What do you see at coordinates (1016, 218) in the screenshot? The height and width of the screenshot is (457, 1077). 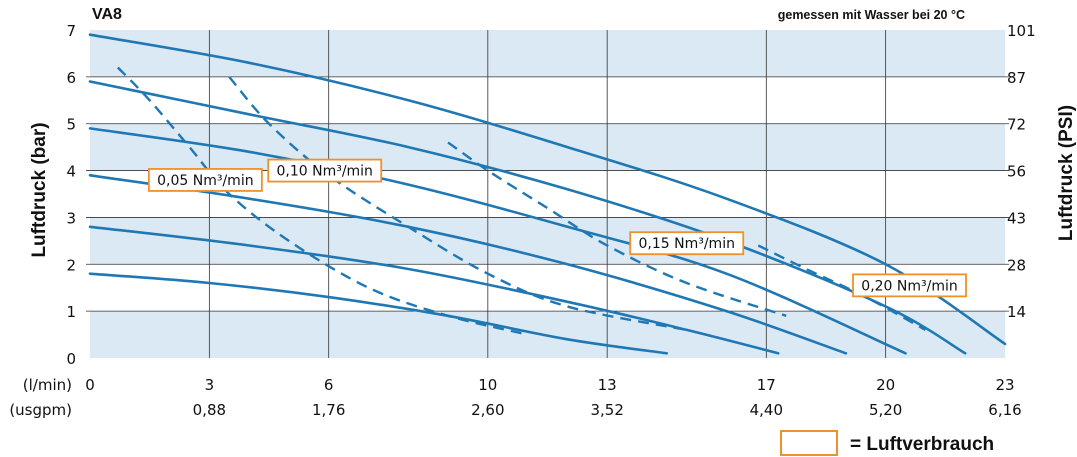 I see `y-tick-label-right: 43` at bounding box center [1016, 218].